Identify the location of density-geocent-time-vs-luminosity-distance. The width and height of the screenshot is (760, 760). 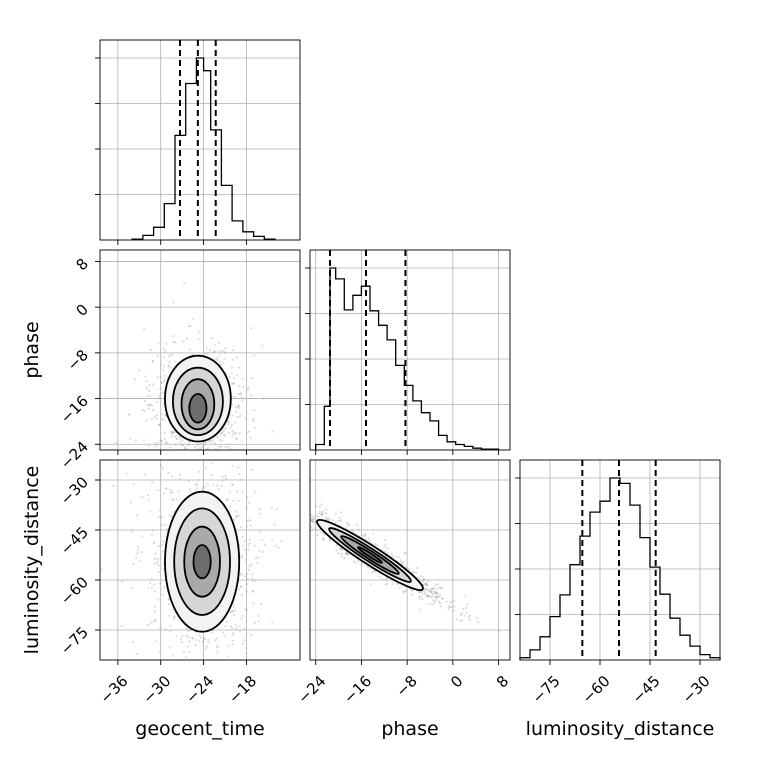
(200, 560).